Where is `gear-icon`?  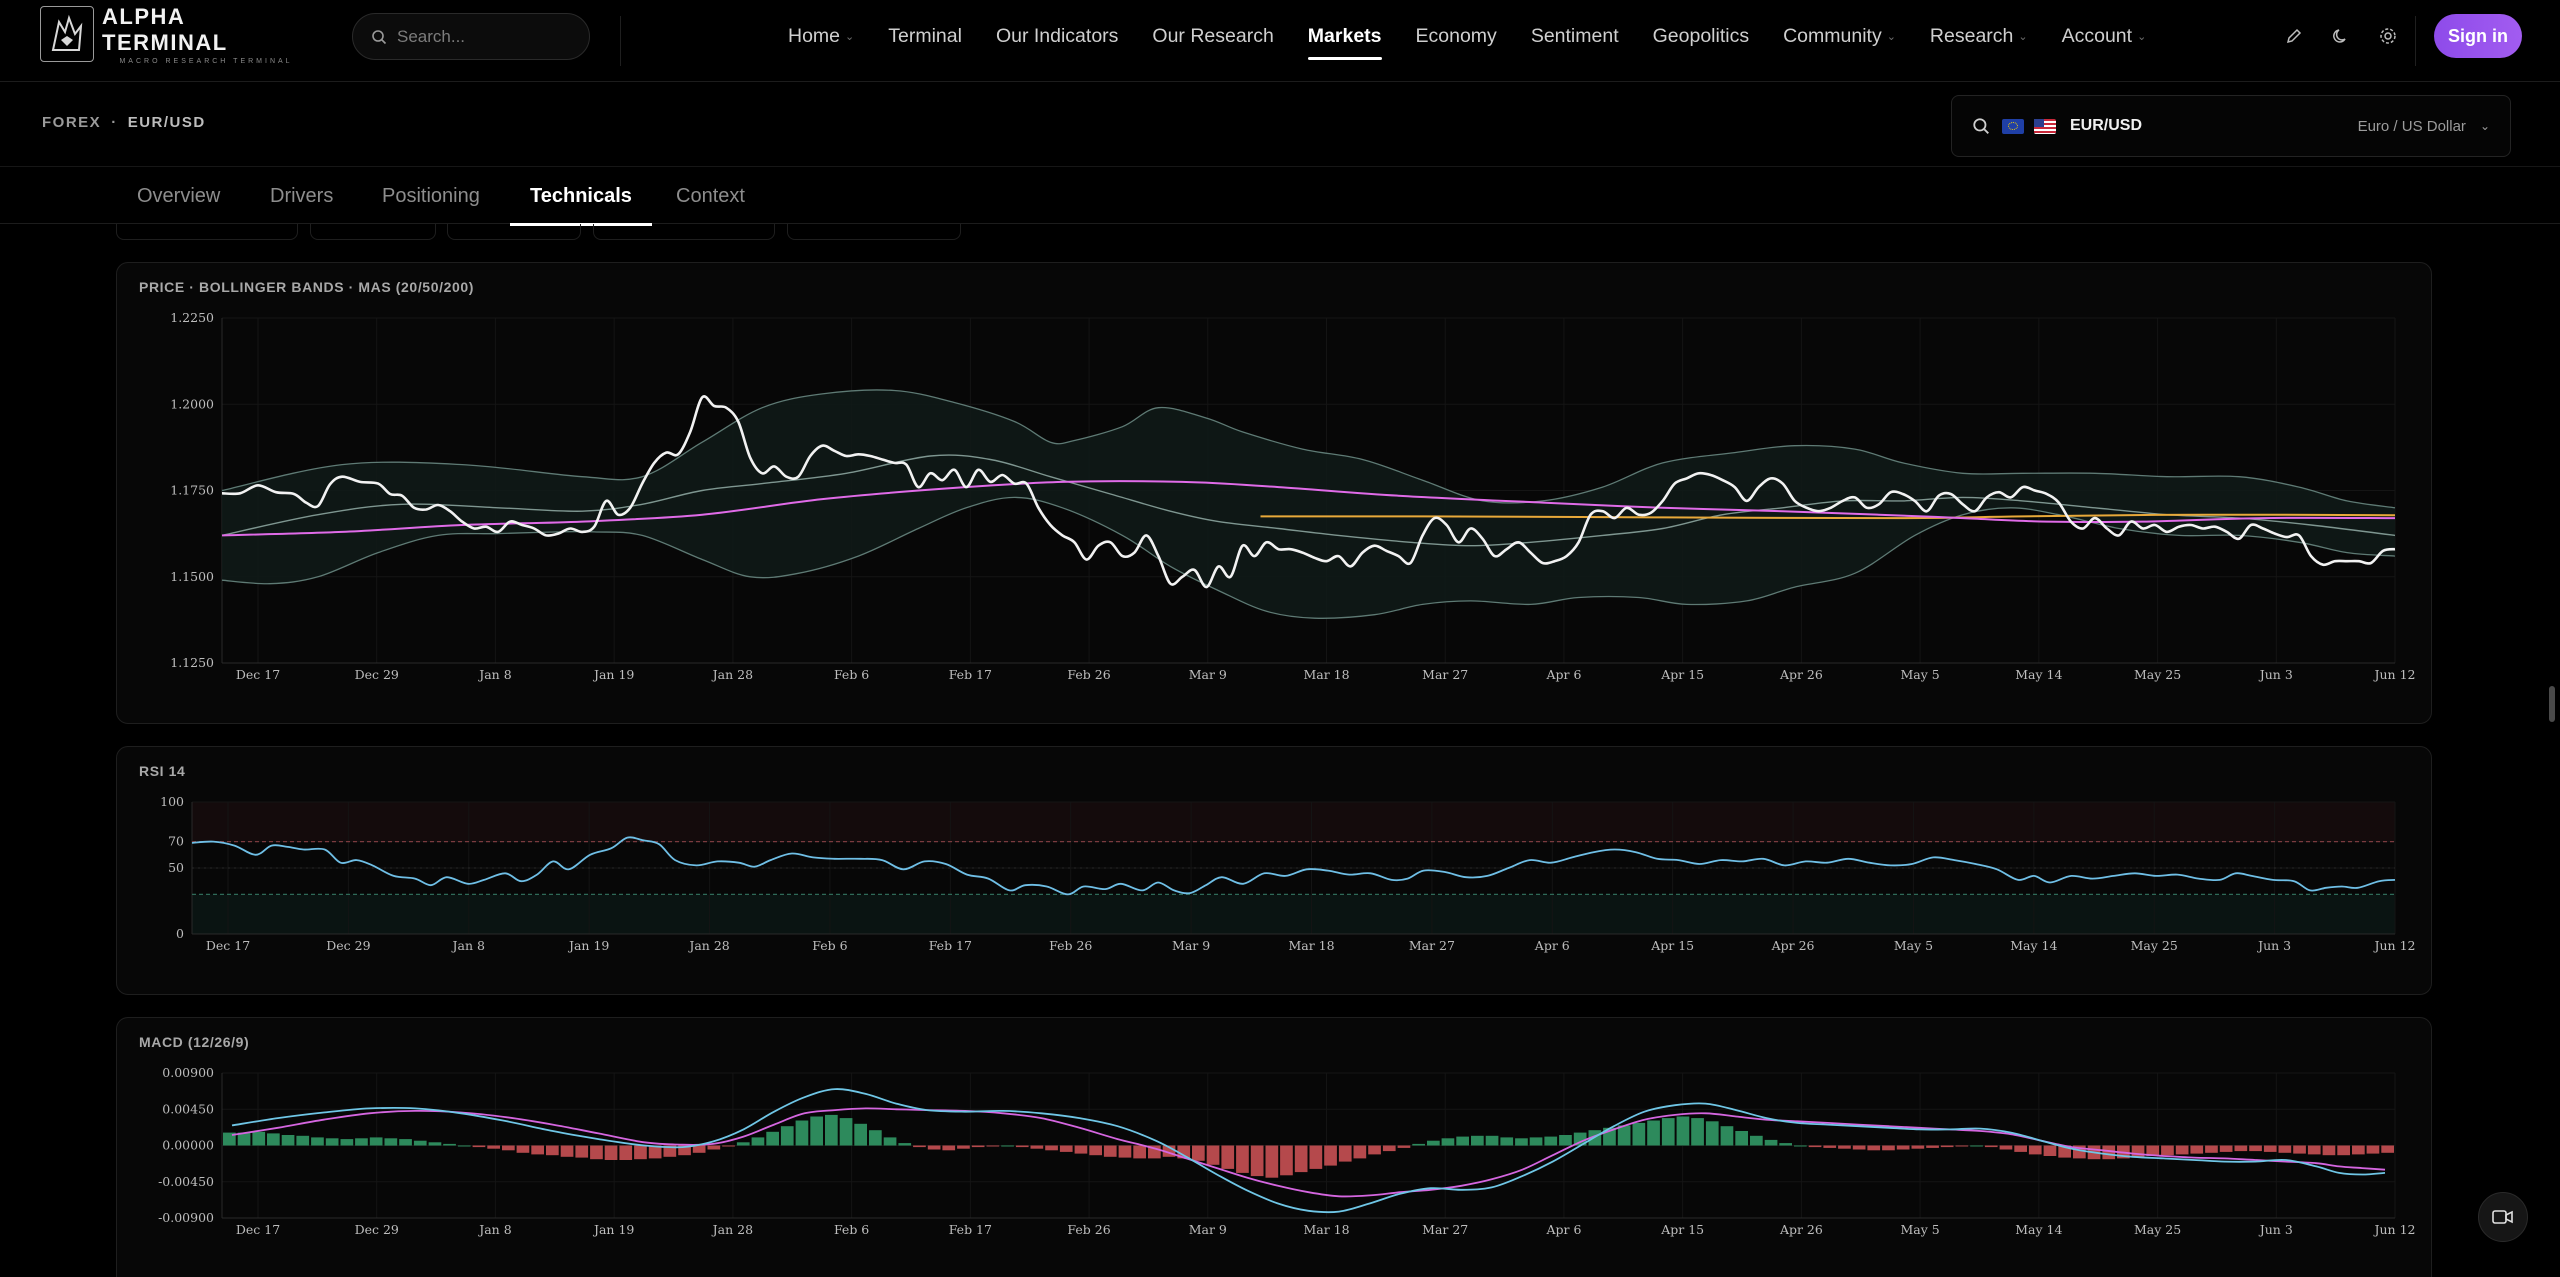 gear-icon is located at coordinates (2388, 36).